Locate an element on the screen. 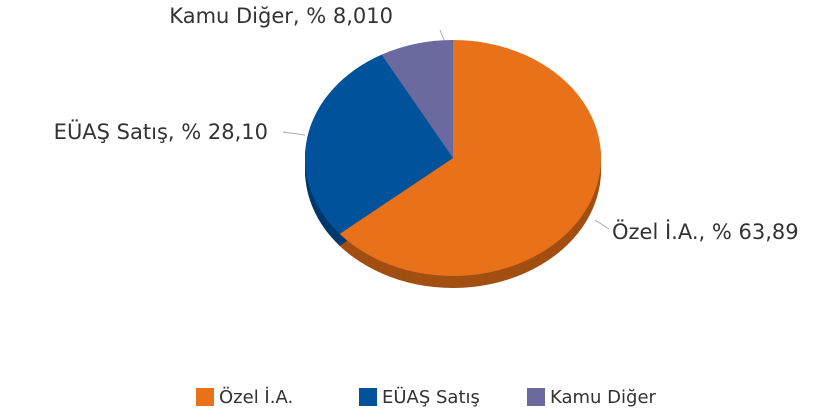 This screenshot has width=823, height=418. data-label: Özel İ.A., % 63,89 is located at coordinates (705, 231).